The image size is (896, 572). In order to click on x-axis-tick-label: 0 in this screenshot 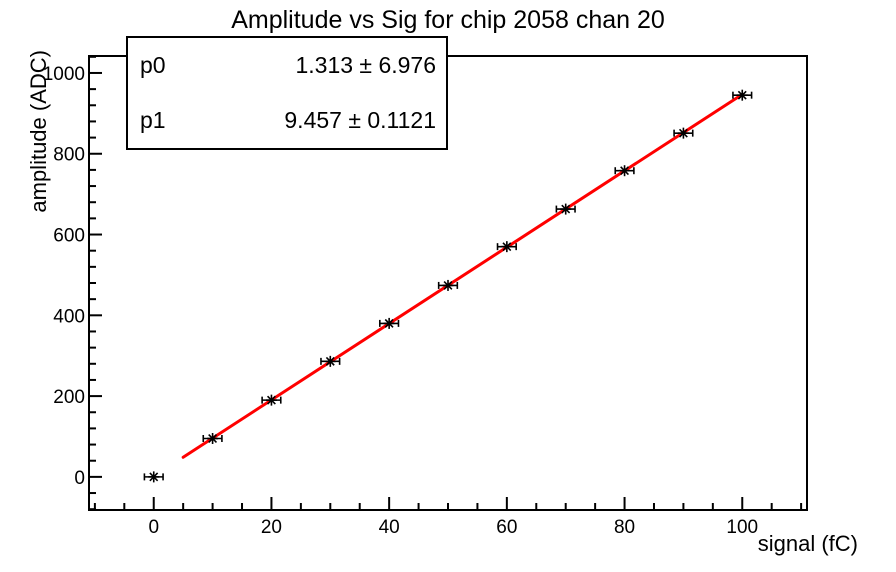, I will do `click(153, 527)`.